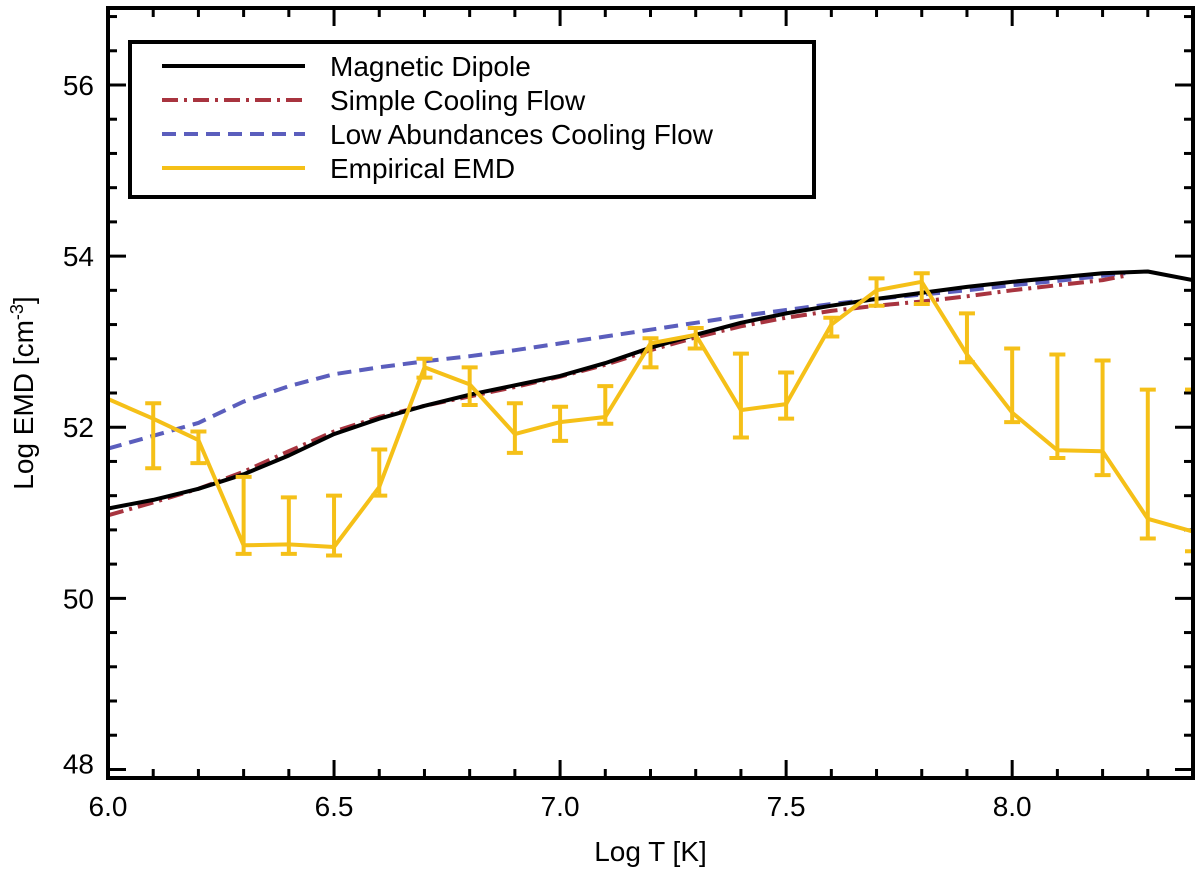 The height and width of the screenshot is (869, 1200). I want to click on y-axis-label-main: Log EMD [cm, so click(23, 405).